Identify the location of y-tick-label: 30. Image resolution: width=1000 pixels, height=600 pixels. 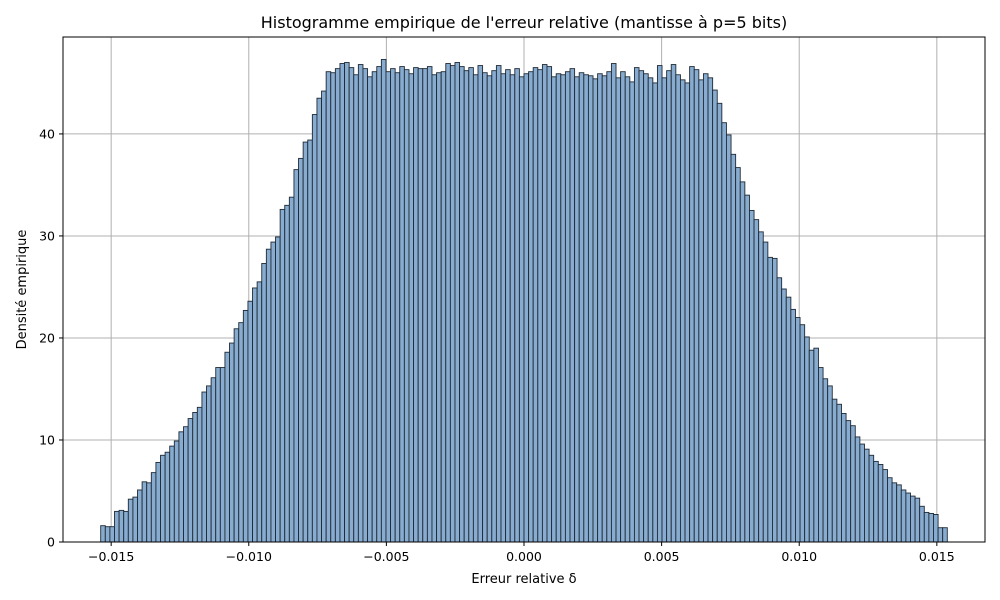
(47, 235).